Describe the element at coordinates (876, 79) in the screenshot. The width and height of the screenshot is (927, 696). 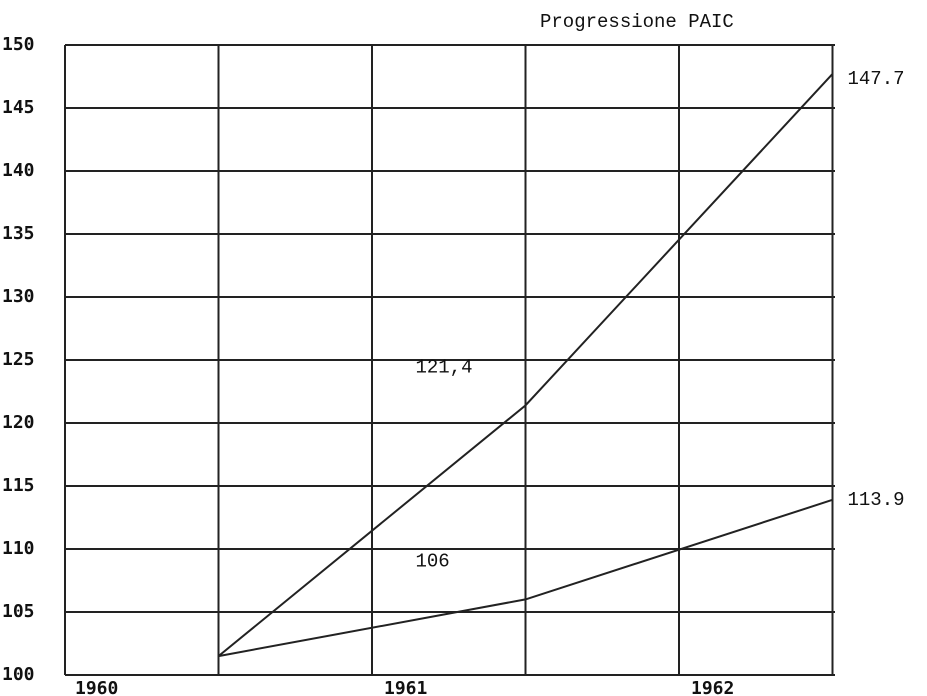
I see `data-label: 147.7` at that location.